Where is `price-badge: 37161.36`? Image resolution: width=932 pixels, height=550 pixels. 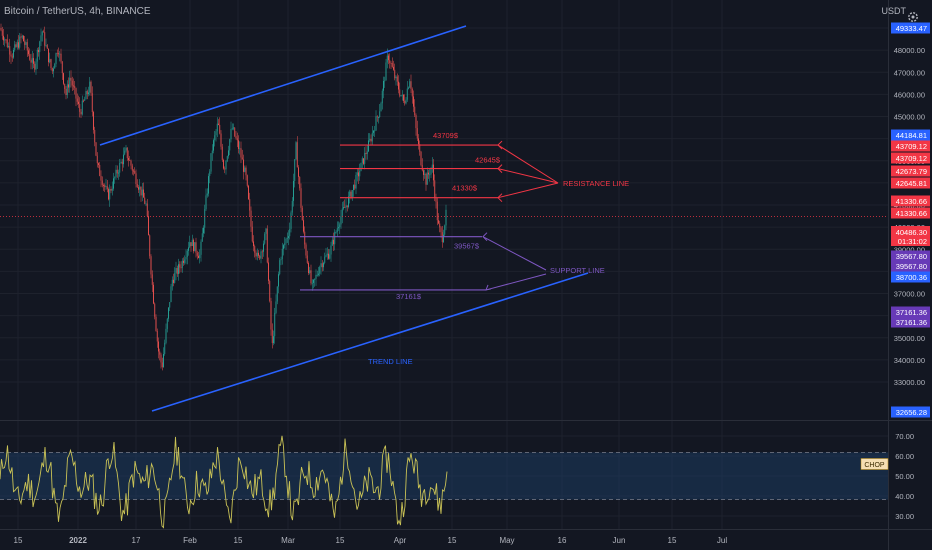 price-badge: 37161.36 is located at coordinates (910, 312).